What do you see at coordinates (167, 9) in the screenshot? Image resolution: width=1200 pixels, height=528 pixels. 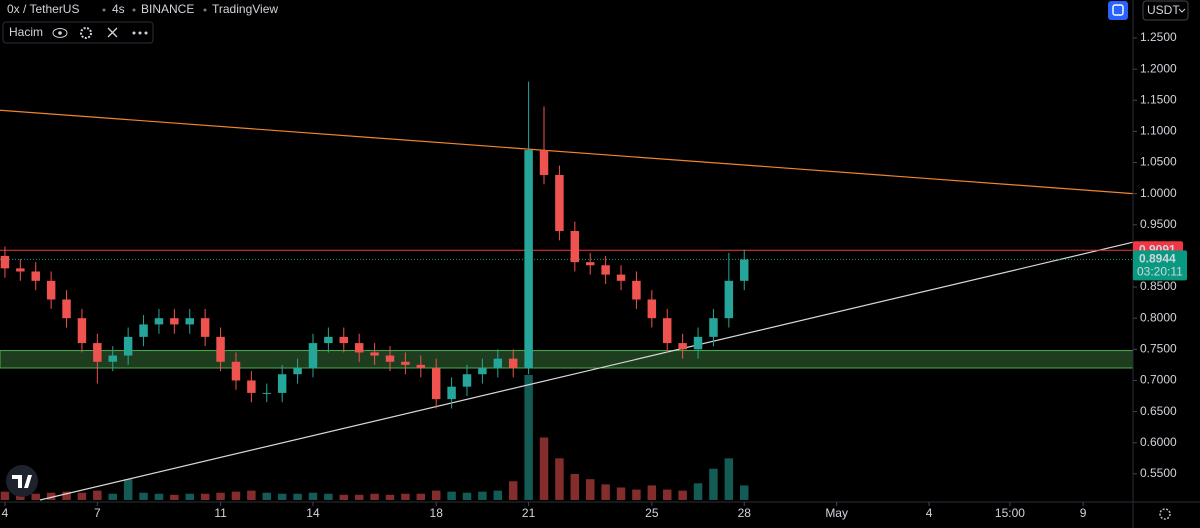 I see `exchange: BINANCE` at bounding box center [167, 9].